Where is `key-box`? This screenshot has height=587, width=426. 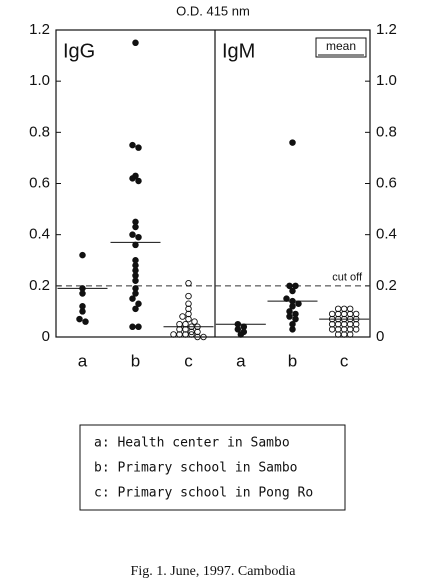 key-box is located at coordinates (212, 467).